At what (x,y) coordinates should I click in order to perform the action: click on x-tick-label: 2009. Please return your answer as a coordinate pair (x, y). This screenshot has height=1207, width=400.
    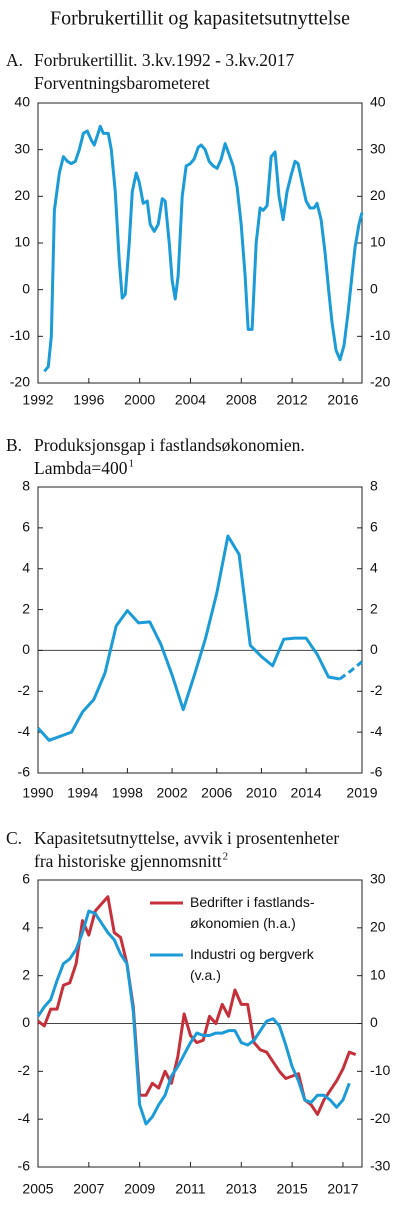
    Looking at the image, I should click on (139, 1189).